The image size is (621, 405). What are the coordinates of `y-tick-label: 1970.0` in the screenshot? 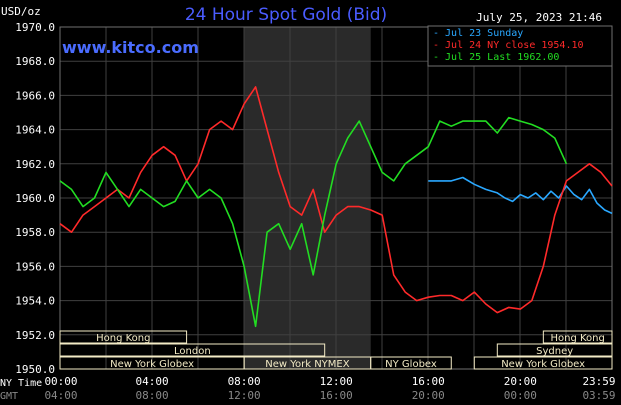 It's located at (35, 27).